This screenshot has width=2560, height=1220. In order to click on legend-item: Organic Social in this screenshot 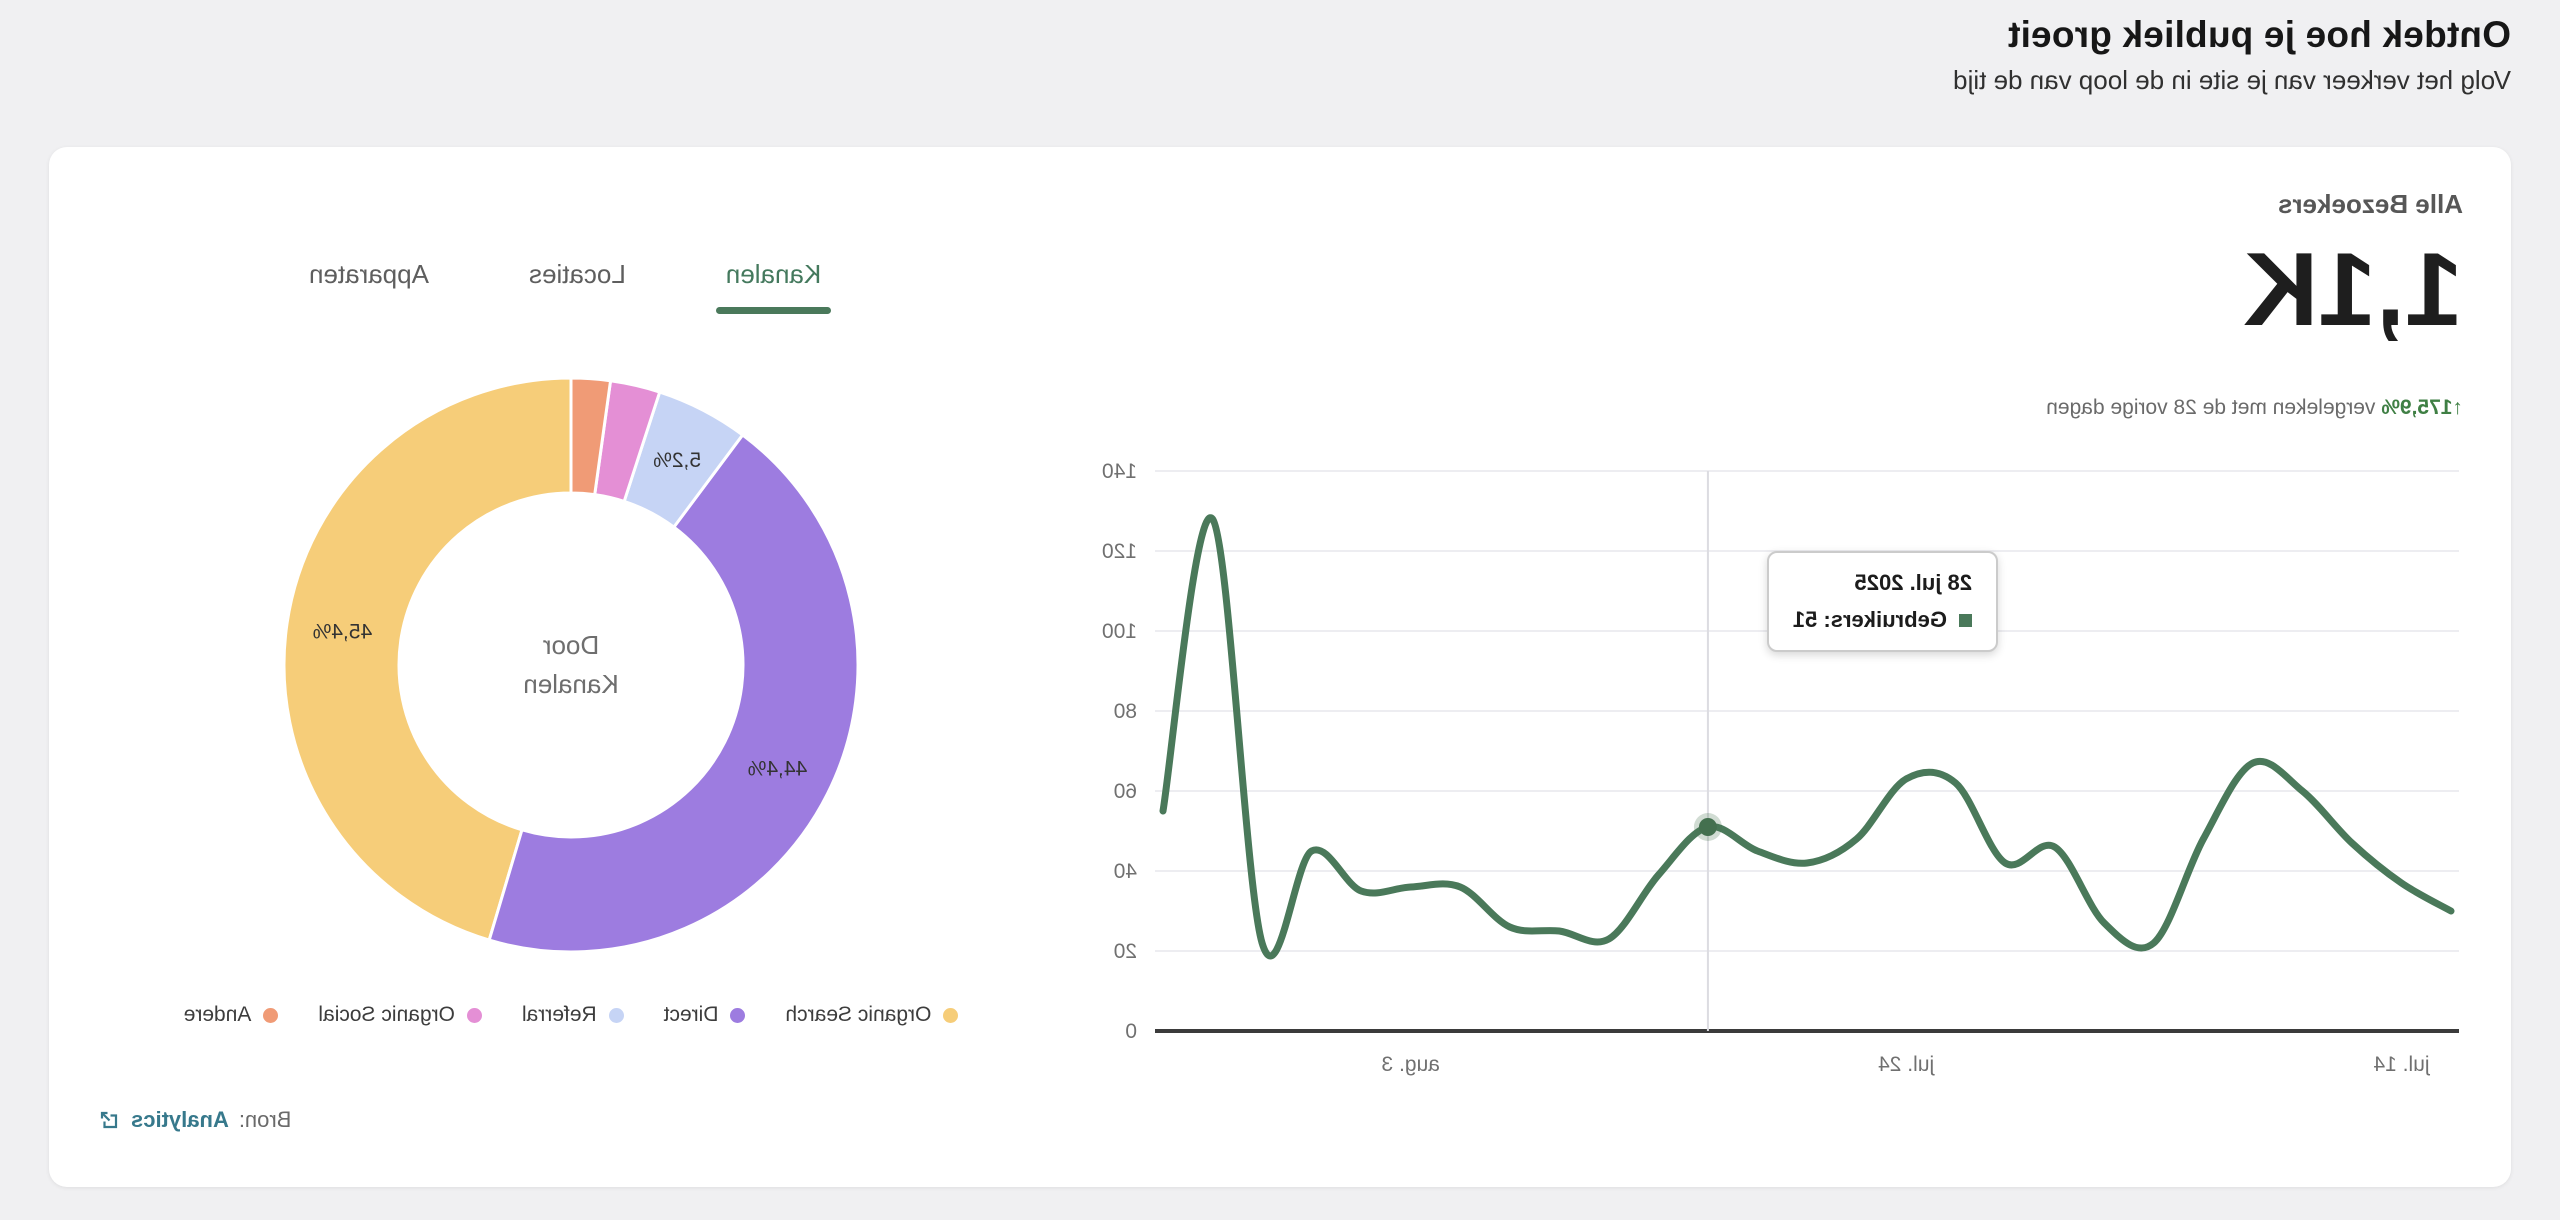, I will do `click(400, 1015)`.